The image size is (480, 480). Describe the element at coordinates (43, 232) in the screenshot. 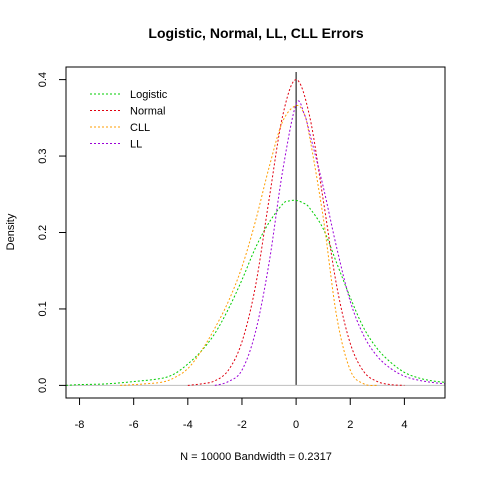

I see `y-tick-label: 0.2` at that location.